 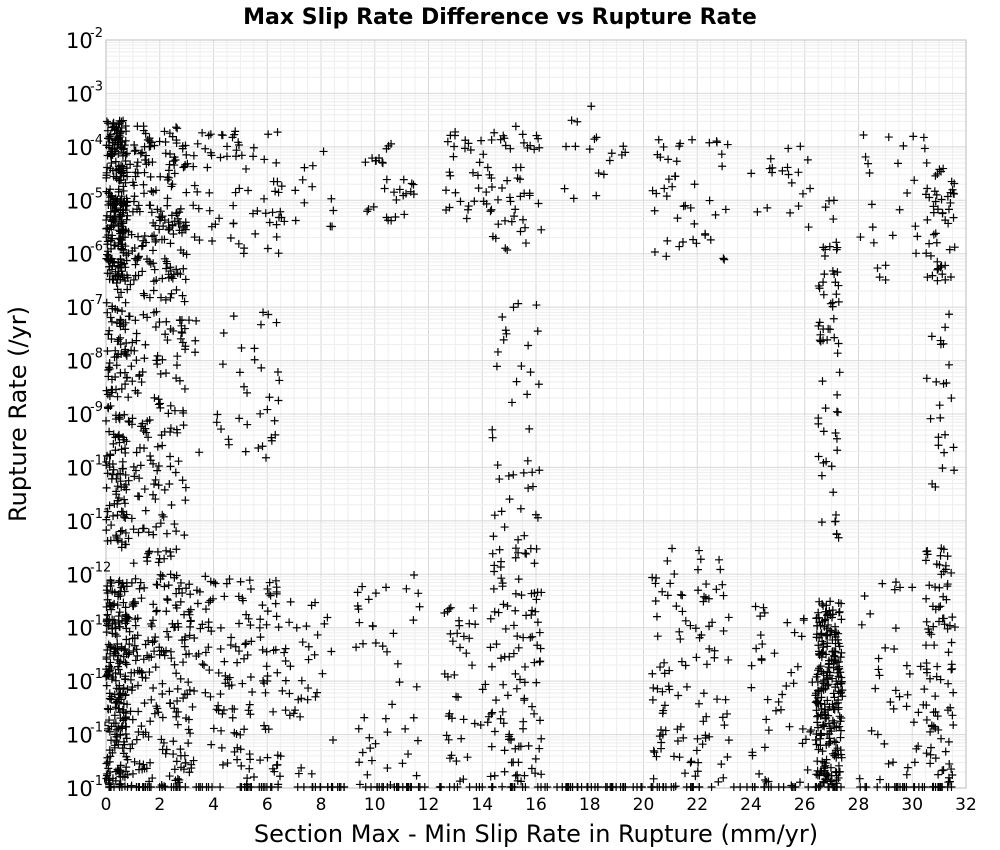 I want to click on y-tick-exponent: -14, so click(x=100, y=674).